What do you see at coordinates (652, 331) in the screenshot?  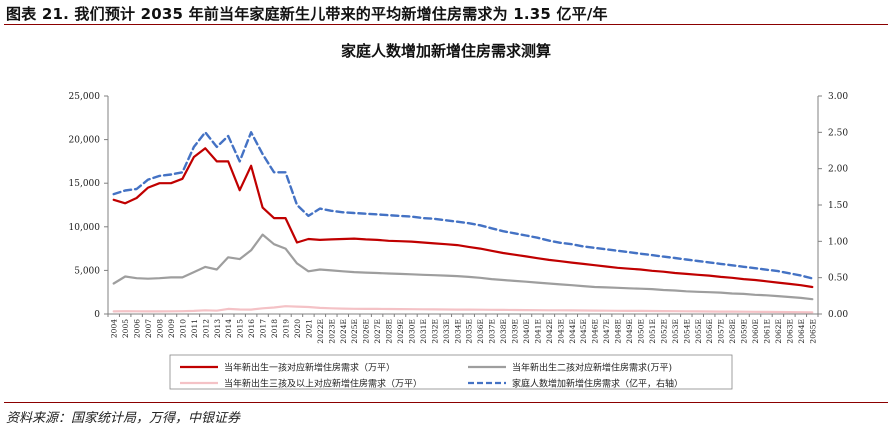 I see `x-tick-label: 2051E` at bounding box center [652, 331].